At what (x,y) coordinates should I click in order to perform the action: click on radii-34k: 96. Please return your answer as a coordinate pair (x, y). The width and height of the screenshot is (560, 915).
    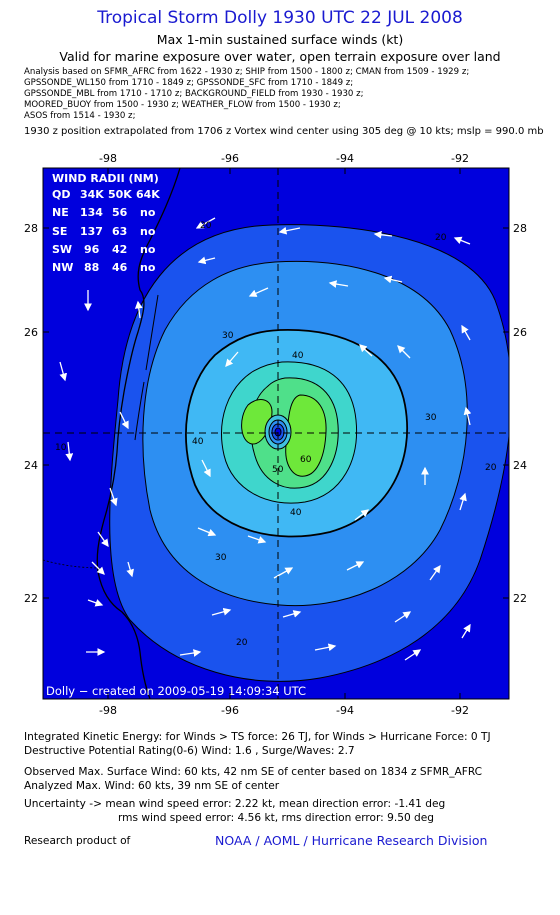
    Looking at the image, I should click on (92, 249).